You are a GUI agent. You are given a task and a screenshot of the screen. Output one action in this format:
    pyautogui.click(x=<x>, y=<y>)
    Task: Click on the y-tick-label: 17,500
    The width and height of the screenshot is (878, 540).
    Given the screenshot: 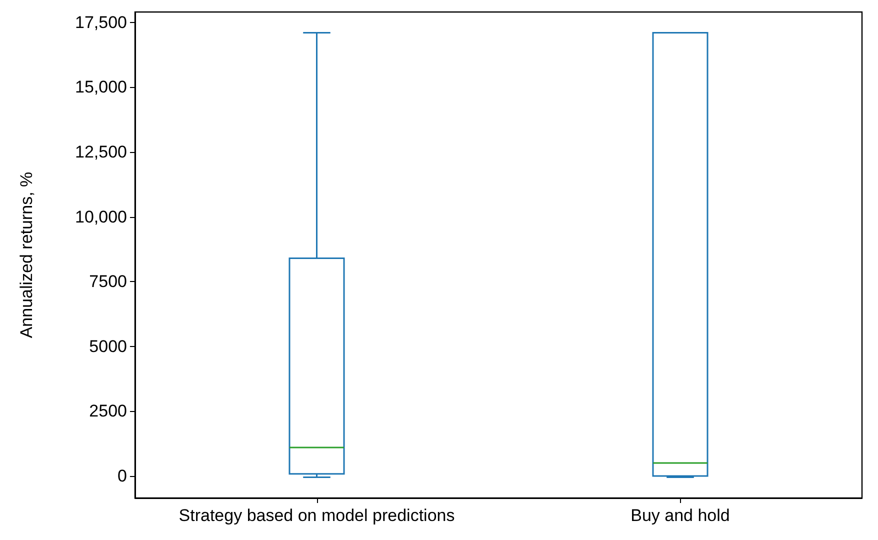 What is the action you would take?
    pyautogui.click(x=101, y=22)
    